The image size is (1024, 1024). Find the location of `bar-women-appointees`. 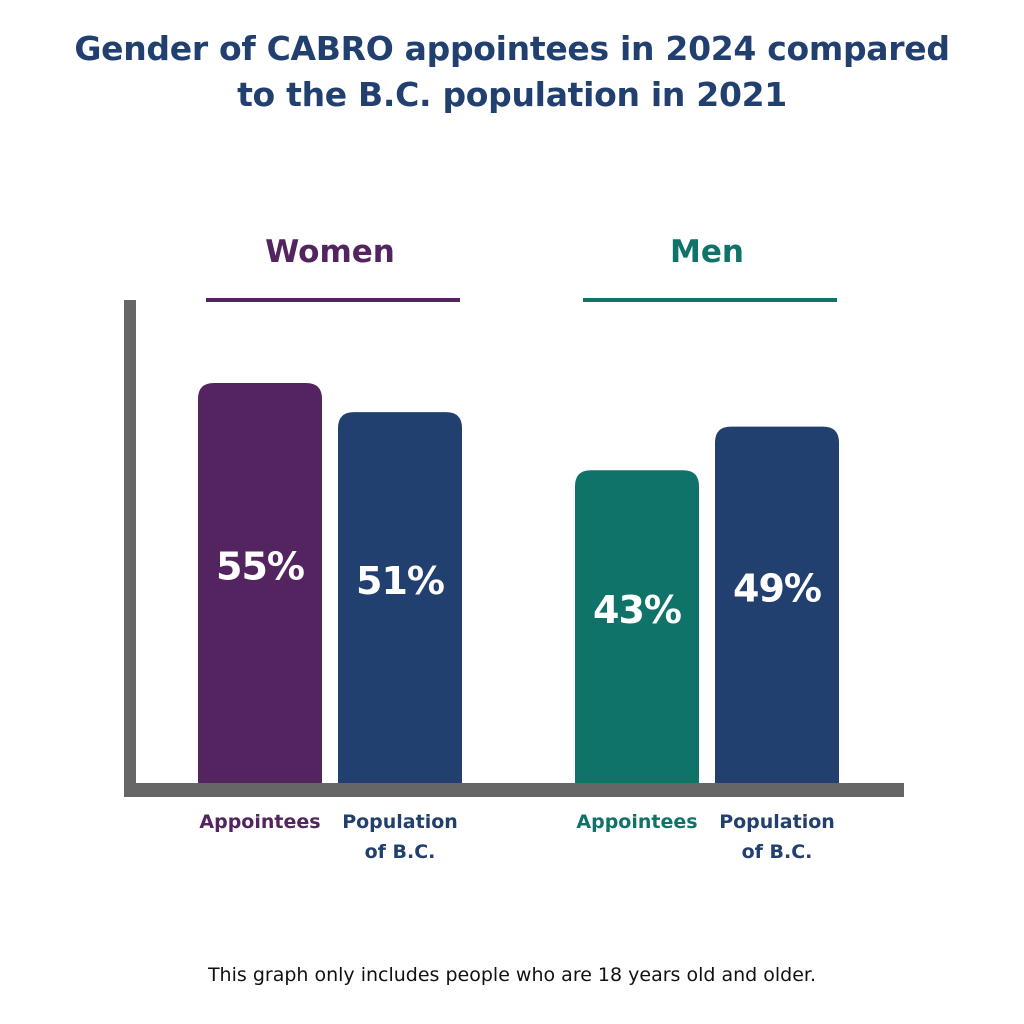

bar-women-appointees is located at coordinates (260, 583).